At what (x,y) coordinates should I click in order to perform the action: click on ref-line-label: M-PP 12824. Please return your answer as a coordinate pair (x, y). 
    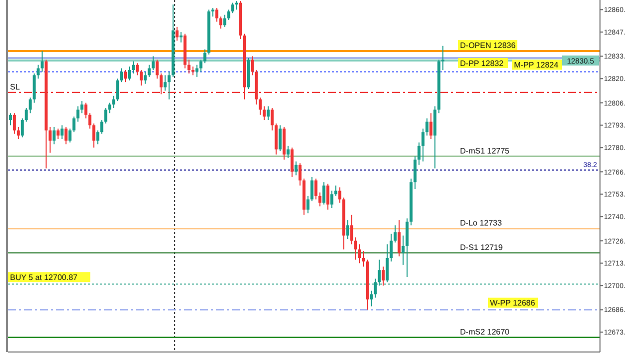
    Looking at the image, I should click on (536, 65).